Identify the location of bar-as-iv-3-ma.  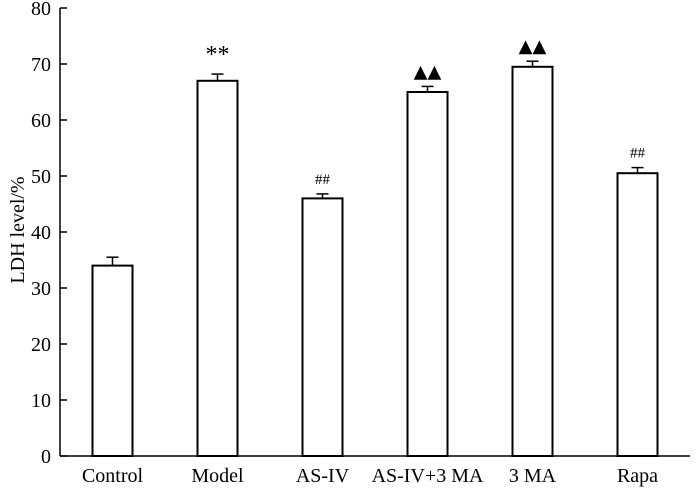
(427, 274).